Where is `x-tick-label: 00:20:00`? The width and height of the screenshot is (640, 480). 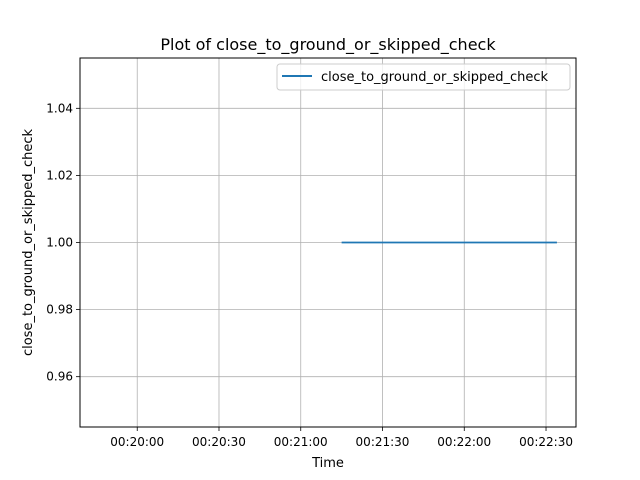
x-tick-label: 00:20:00 is located at coordinates (137, 442).